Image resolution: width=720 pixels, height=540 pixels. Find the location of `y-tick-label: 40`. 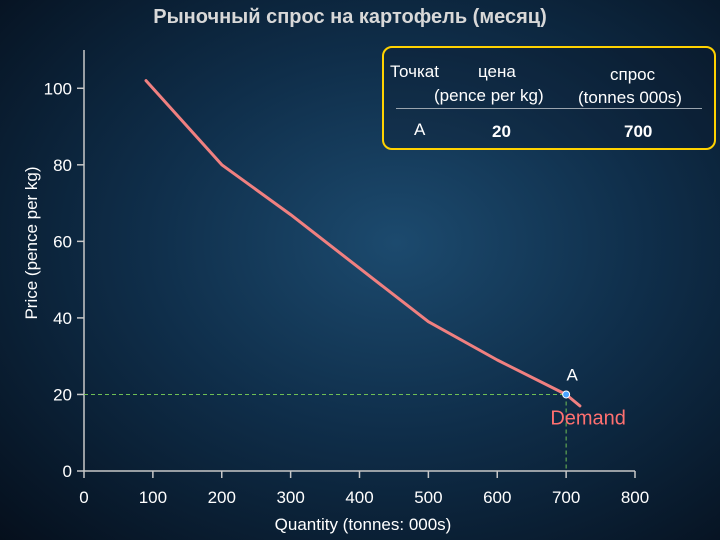

y-tick-label: 40 is located at coordinates (62, 318).